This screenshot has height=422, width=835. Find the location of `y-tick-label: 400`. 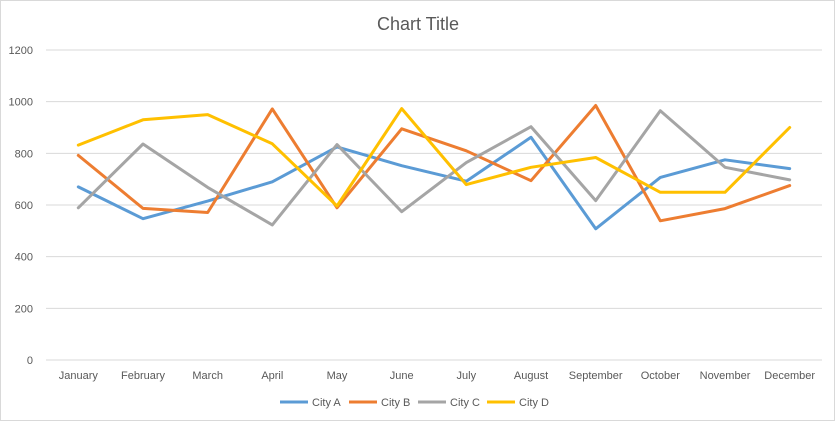

y-tick-label: 400 is located at coordinates (24, 258).